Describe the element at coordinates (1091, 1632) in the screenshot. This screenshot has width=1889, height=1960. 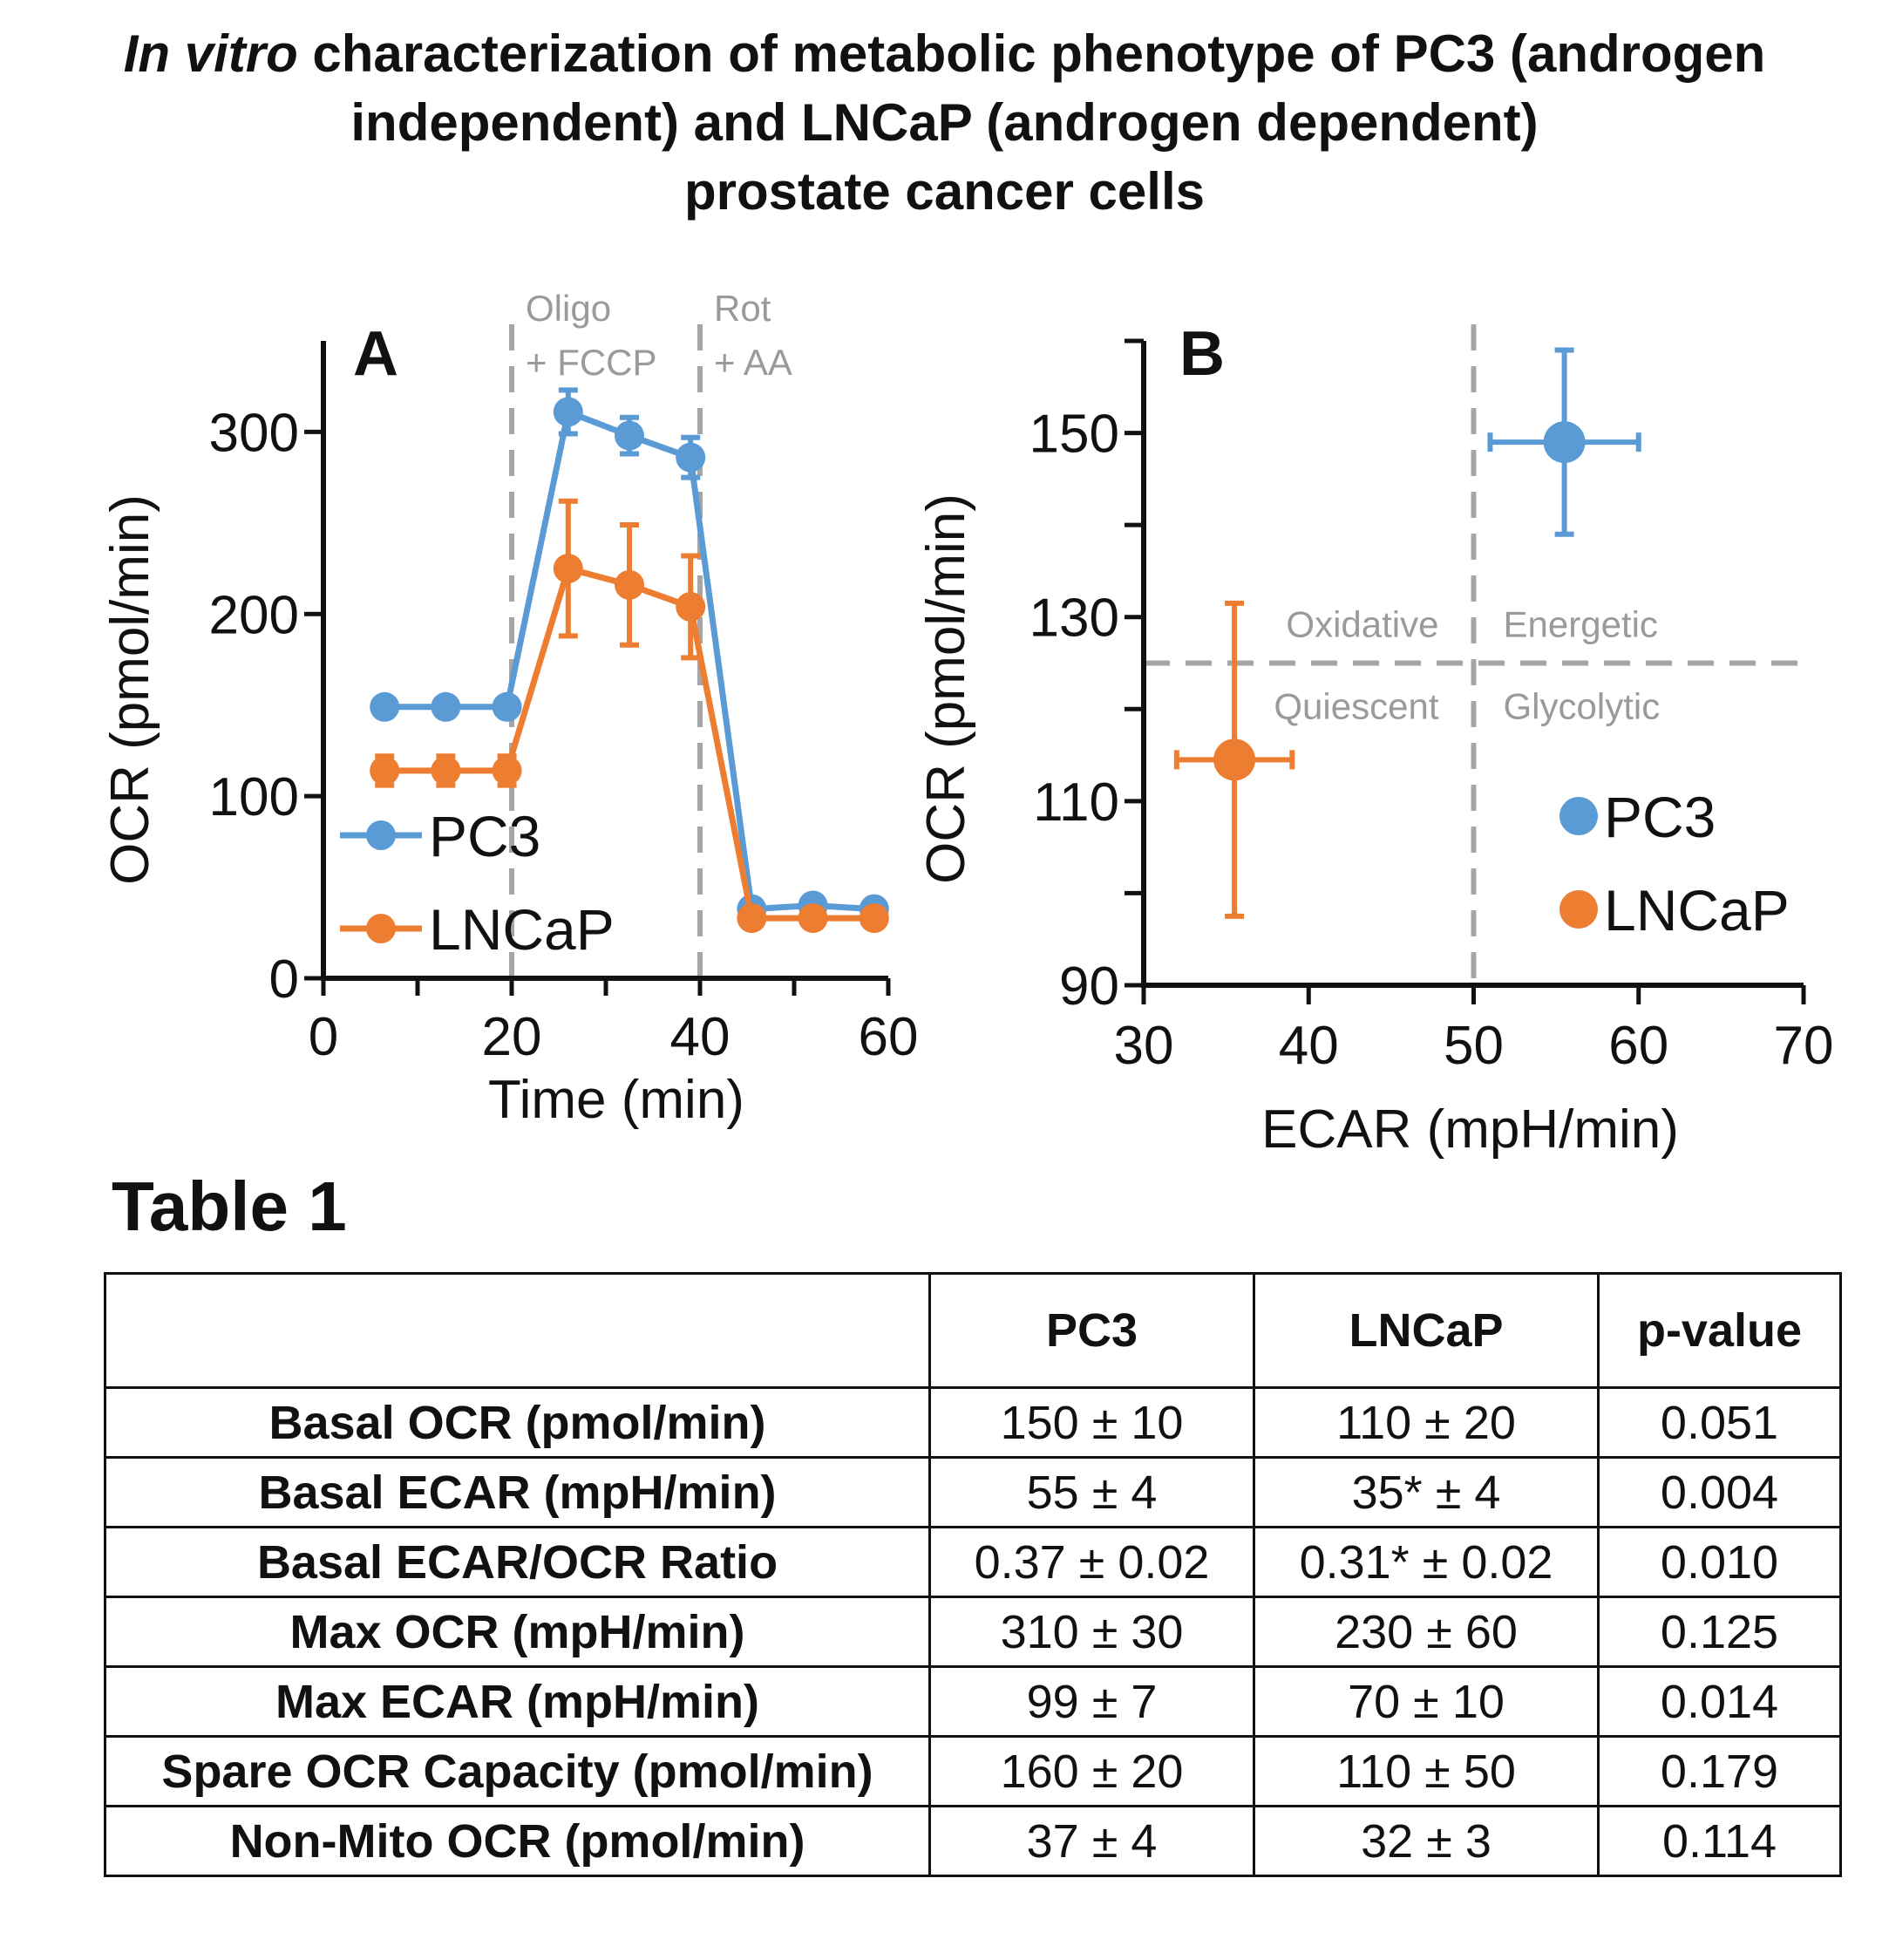
I see `value-cell: 310 ± 30` at that location.